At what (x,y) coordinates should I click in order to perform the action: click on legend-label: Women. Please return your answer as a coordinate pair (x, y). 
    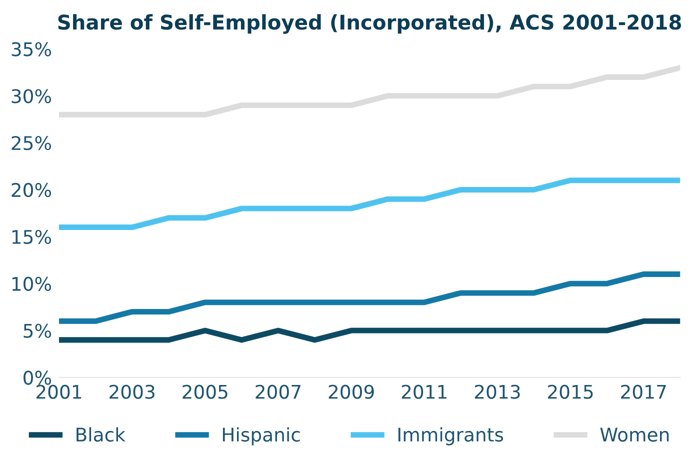
    Looking at the image, I should click on (634, 435).